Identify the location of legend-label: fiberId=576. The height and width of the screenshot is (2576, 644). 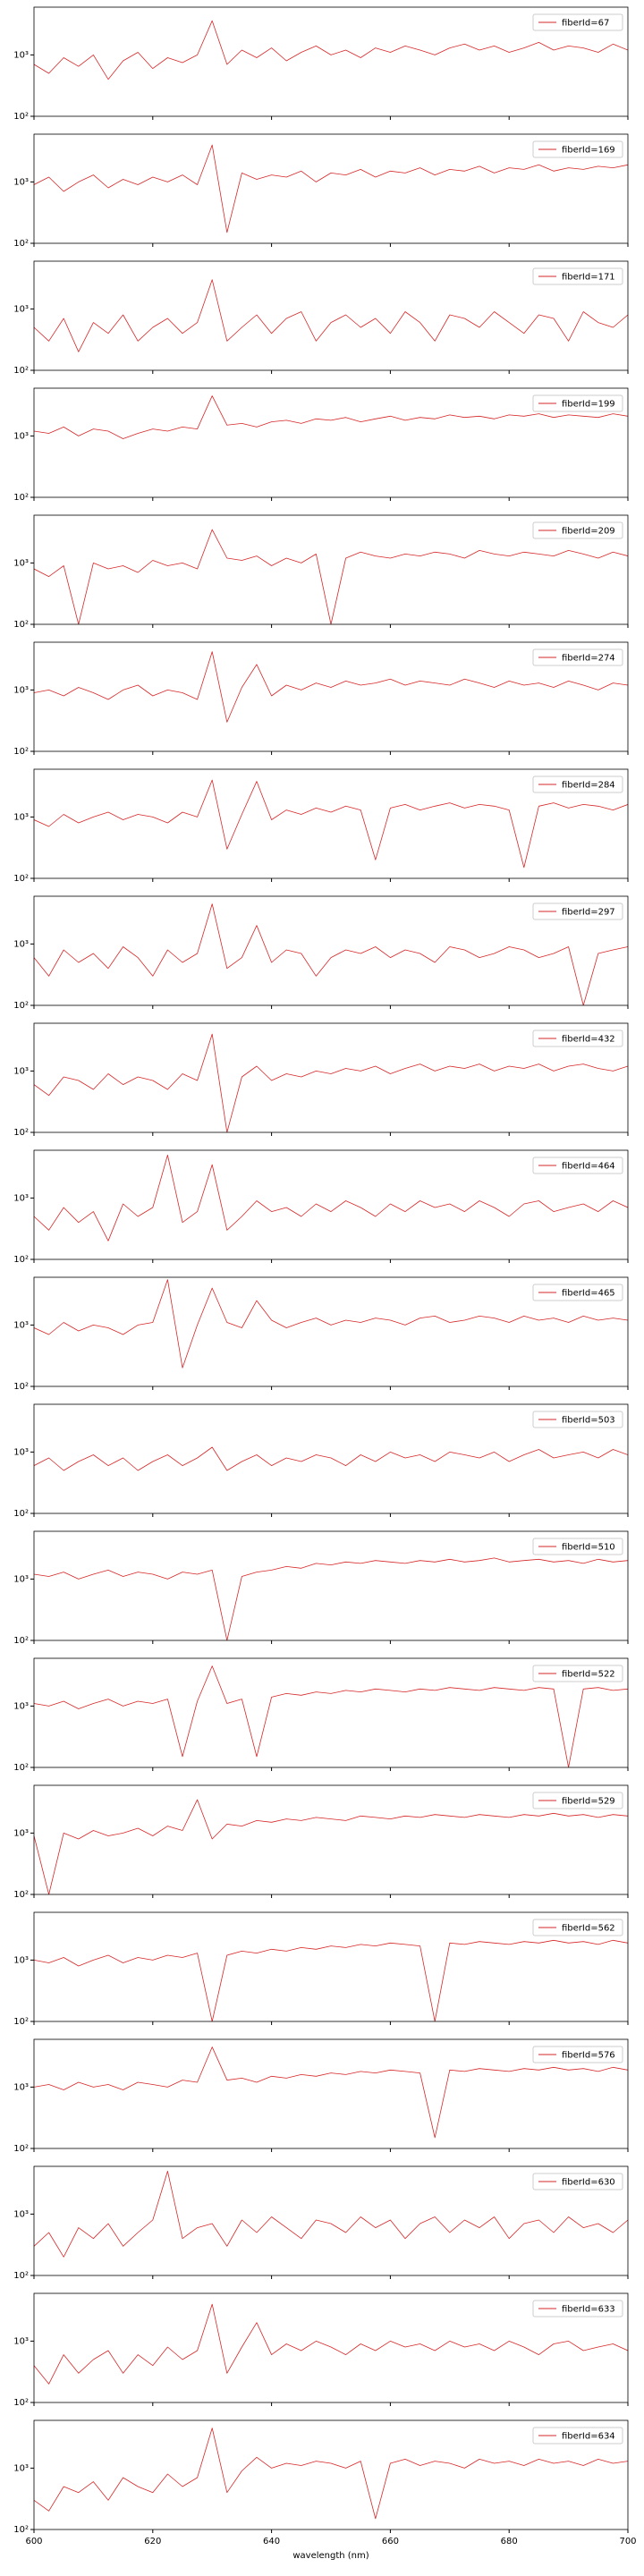
(588, 2056).